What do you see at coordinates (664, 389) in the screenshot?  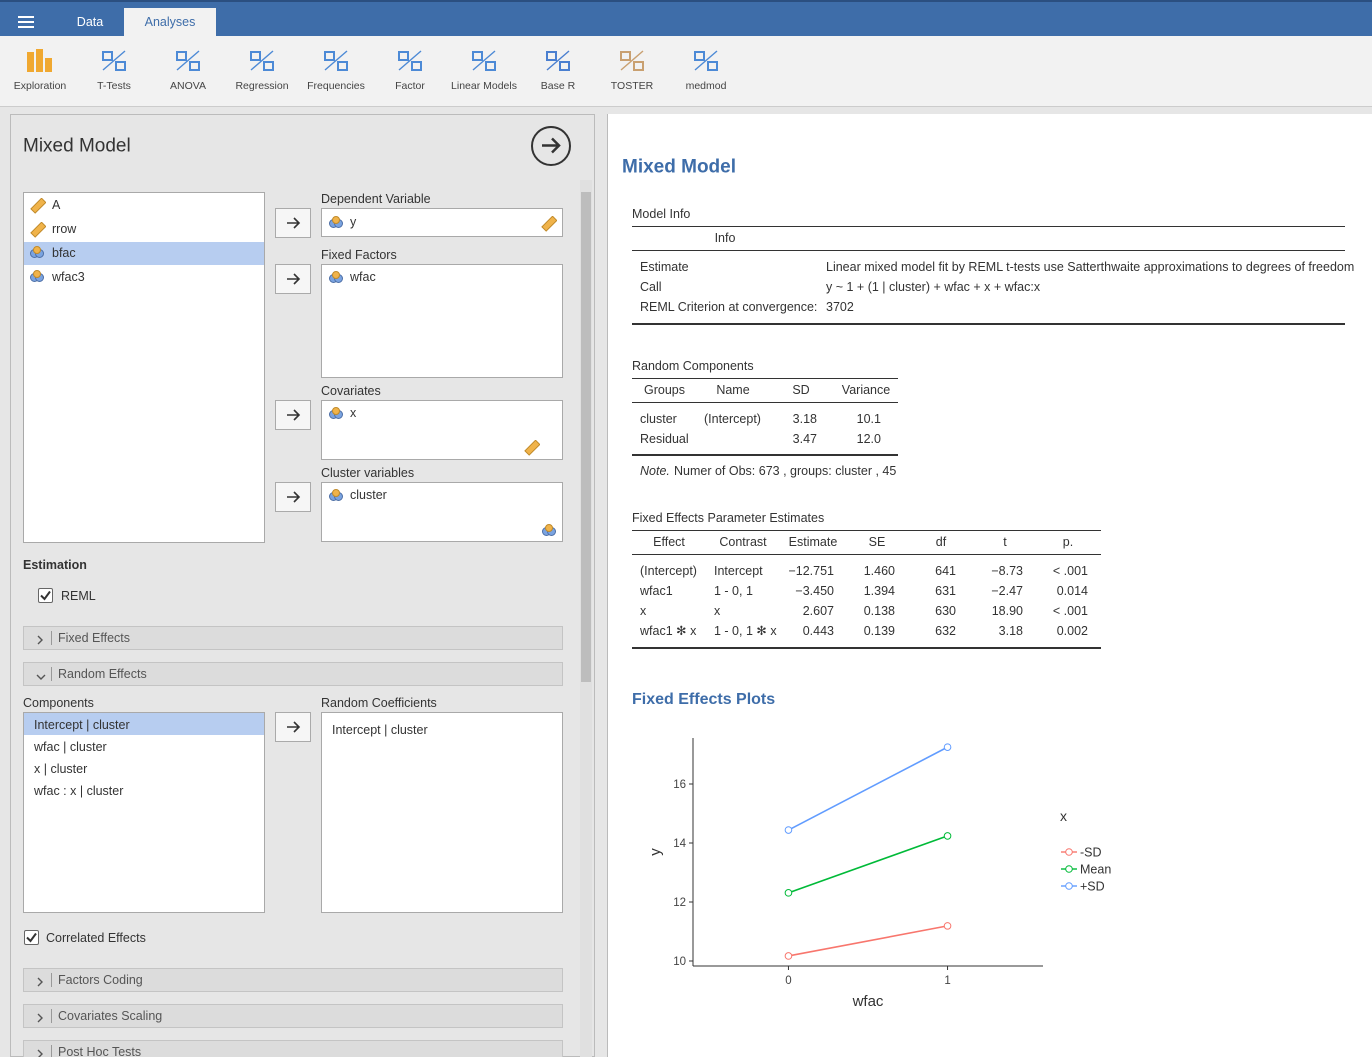 I see `column-header: Groups` at bounding box center [664, 389].